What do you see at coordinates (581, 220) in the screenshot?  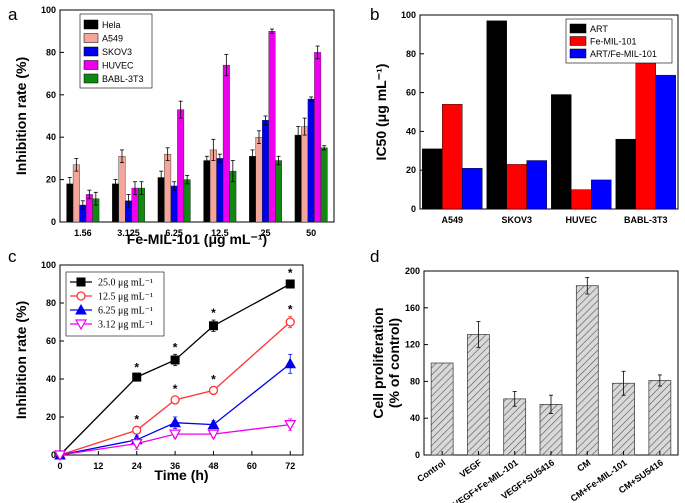 I see `b-xtick-label: HUVEC` at bounding box center [581, 220].